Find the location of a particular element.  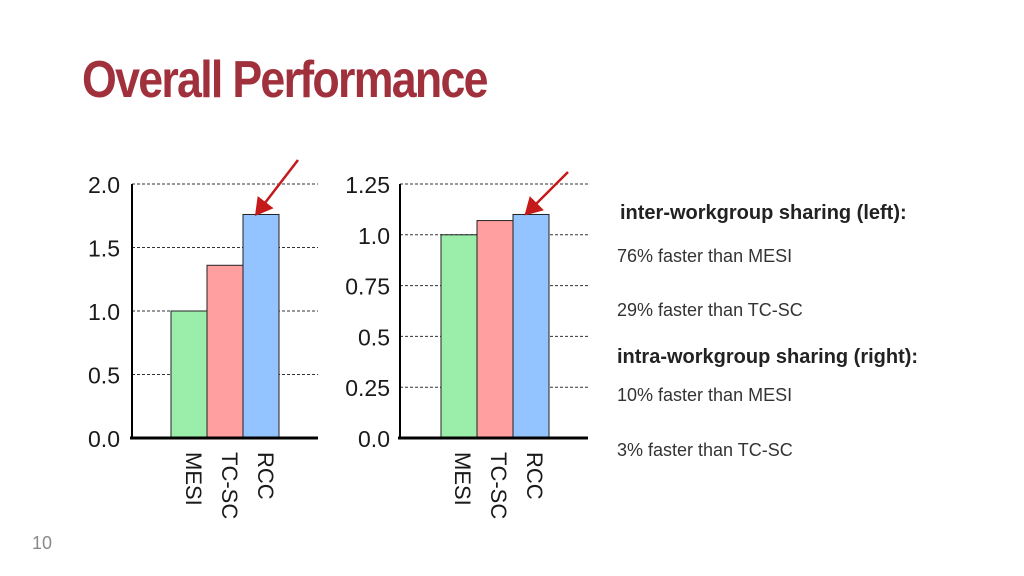

inter-workgroup-heading: inter-workgroup sharing (left): is located at coordinates (763, 213).